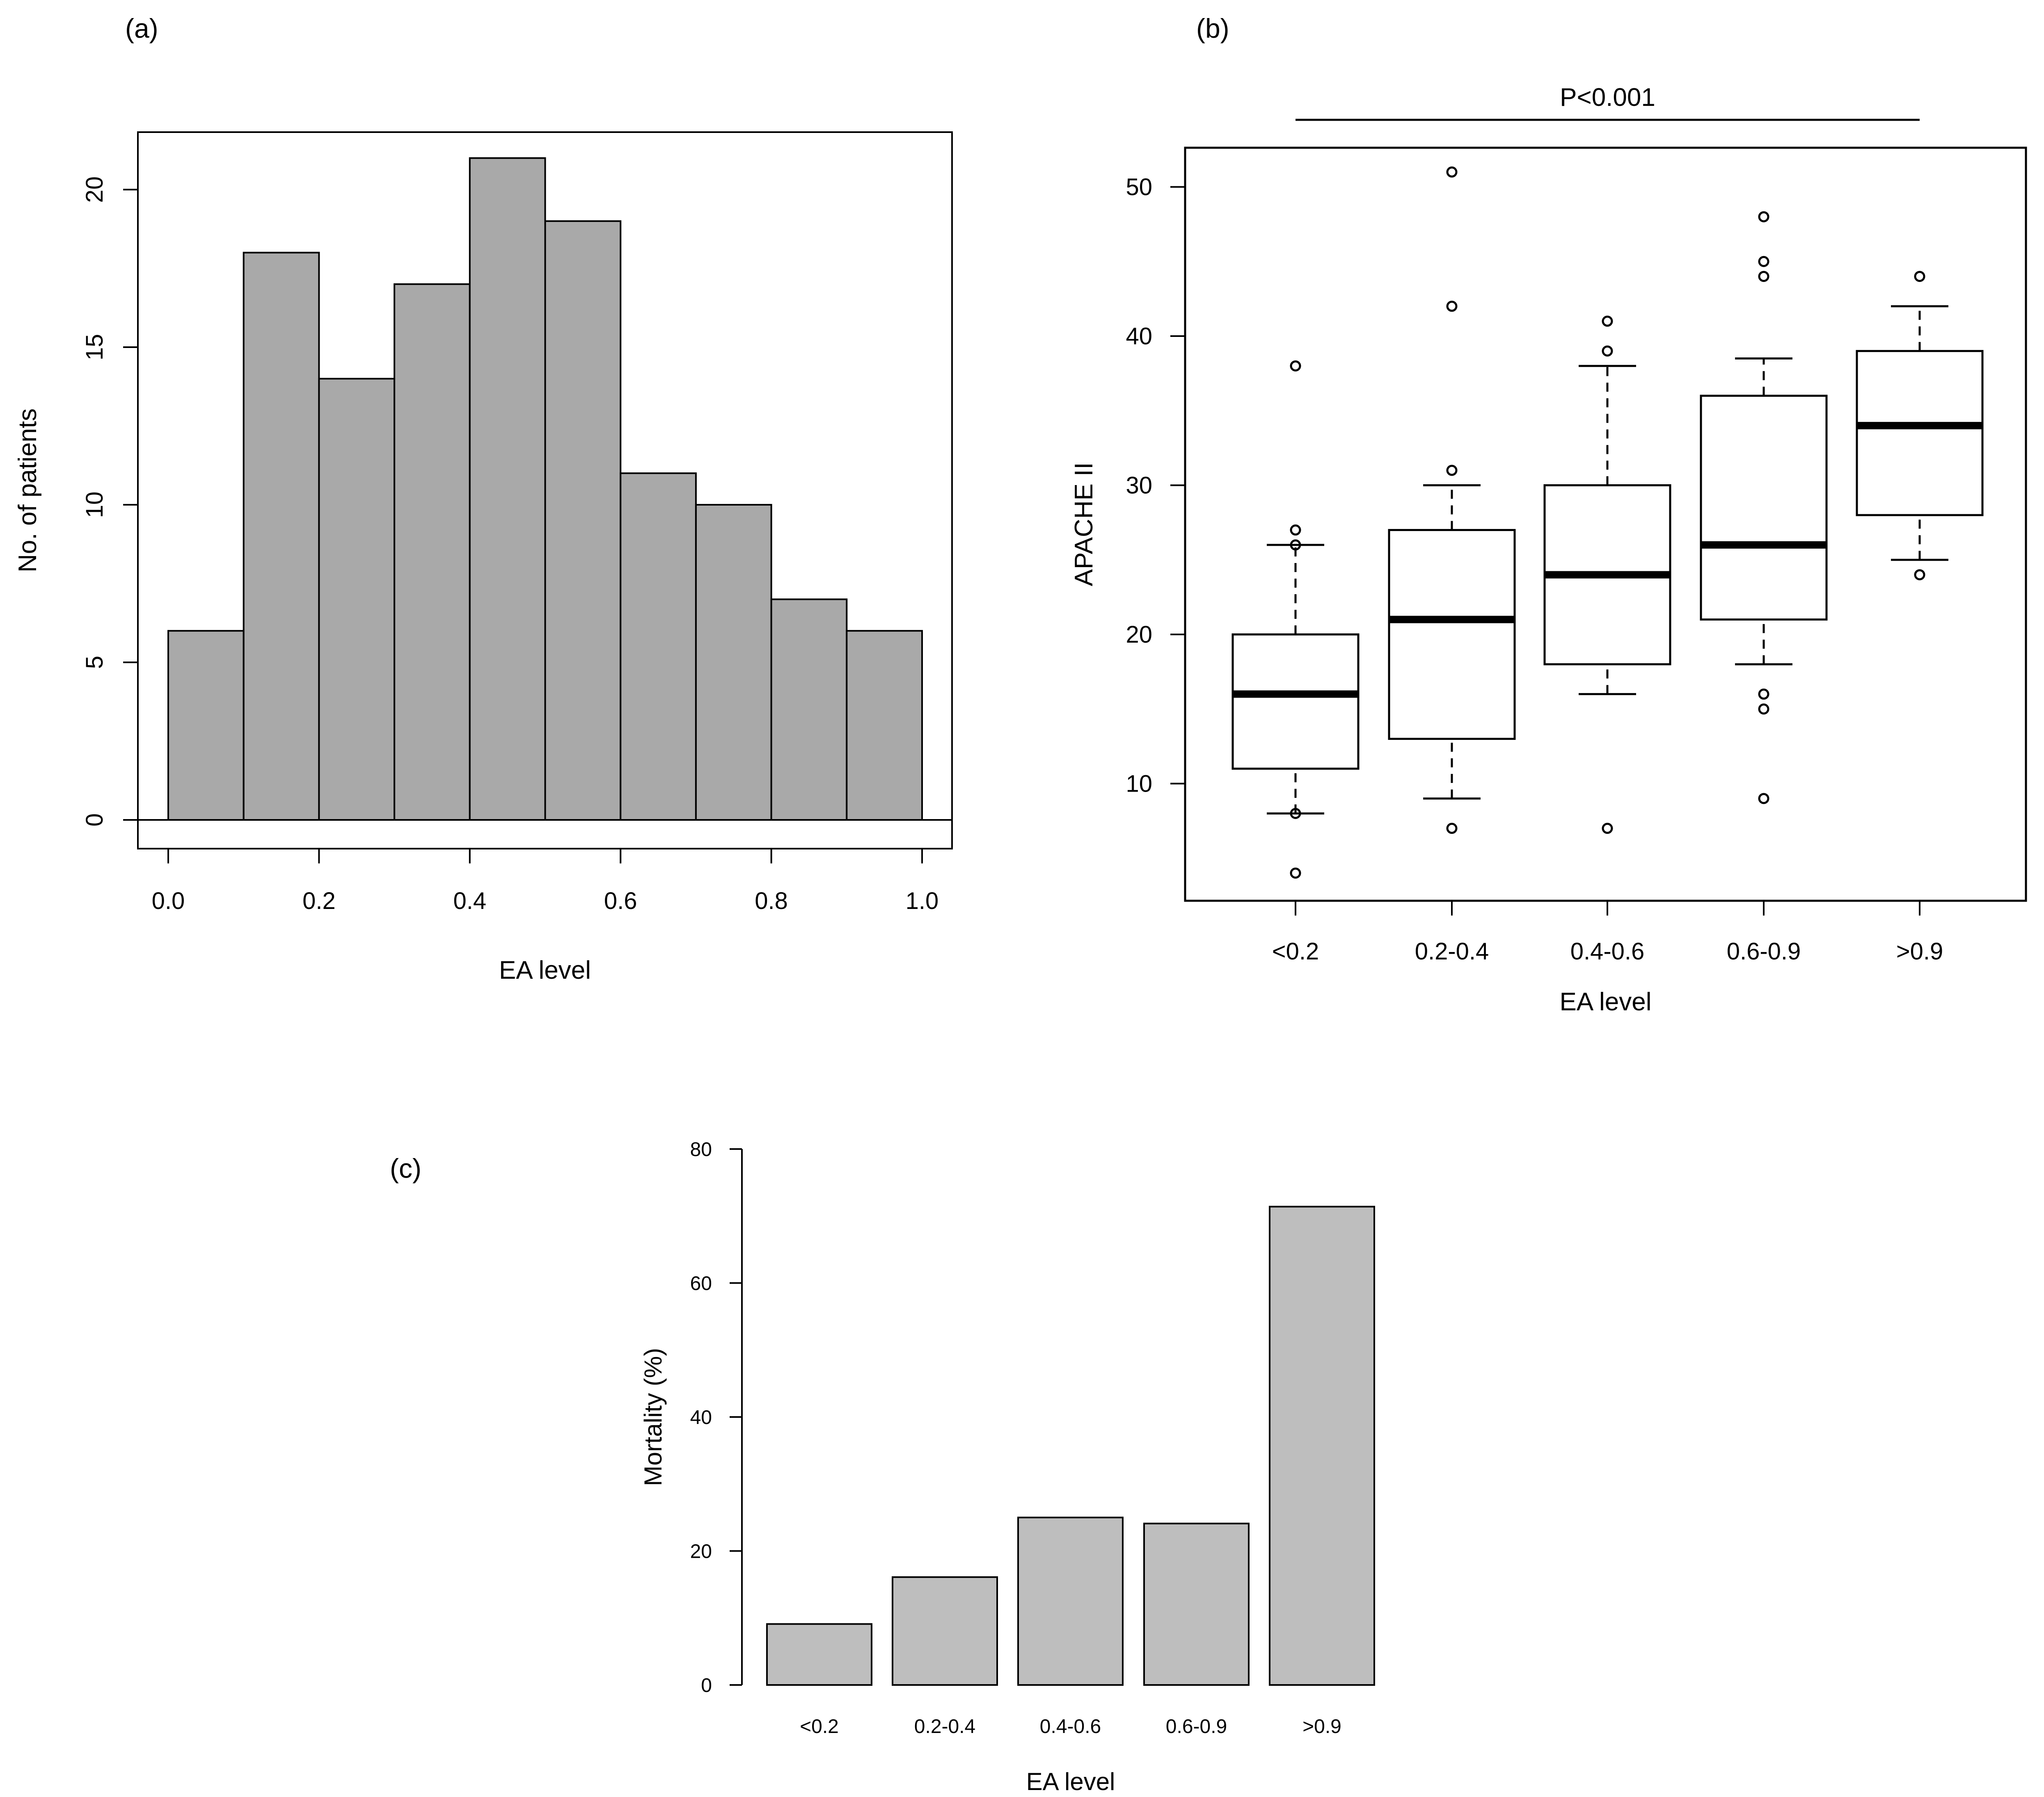 This screenshot has height=1797, width=2044. What do you see at coordinates (94, 348) in the screenshot?
I see `y-tick-label: 15` at bounding box center [94, 348].